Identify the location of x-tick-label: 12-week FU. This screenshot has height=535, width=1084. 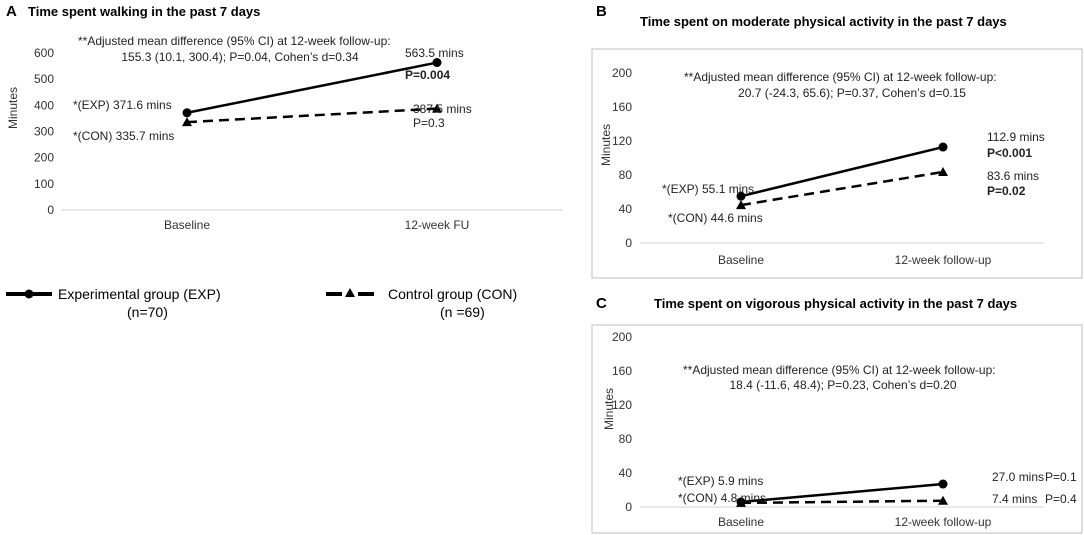
(437, 225).